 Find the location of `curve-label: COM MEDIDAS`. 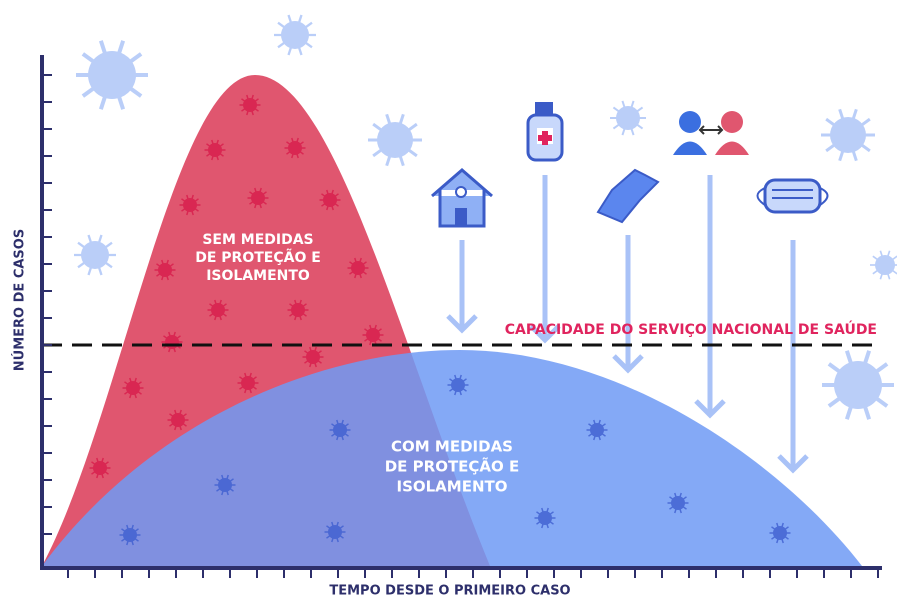

curve-label: COM MEDIDAS is located at coordinates (452, 447).